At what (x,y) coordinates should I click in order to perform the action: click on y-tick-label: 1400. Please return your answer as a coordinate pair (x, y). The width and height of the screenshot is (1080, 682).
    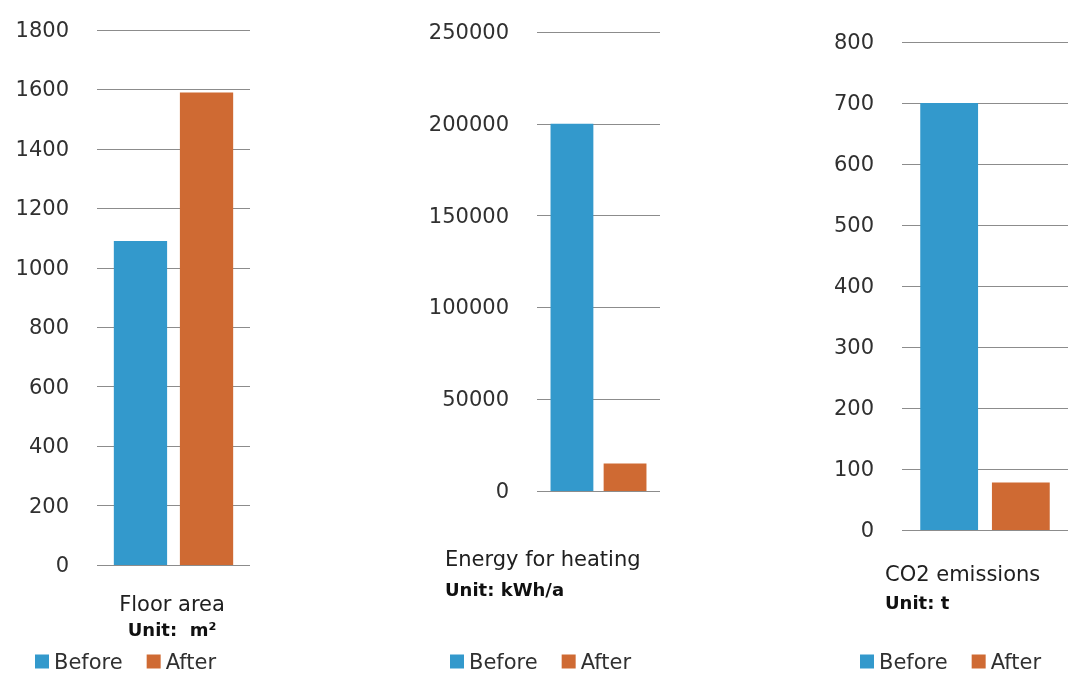
    Looking at the image, I should click on (42, 148).